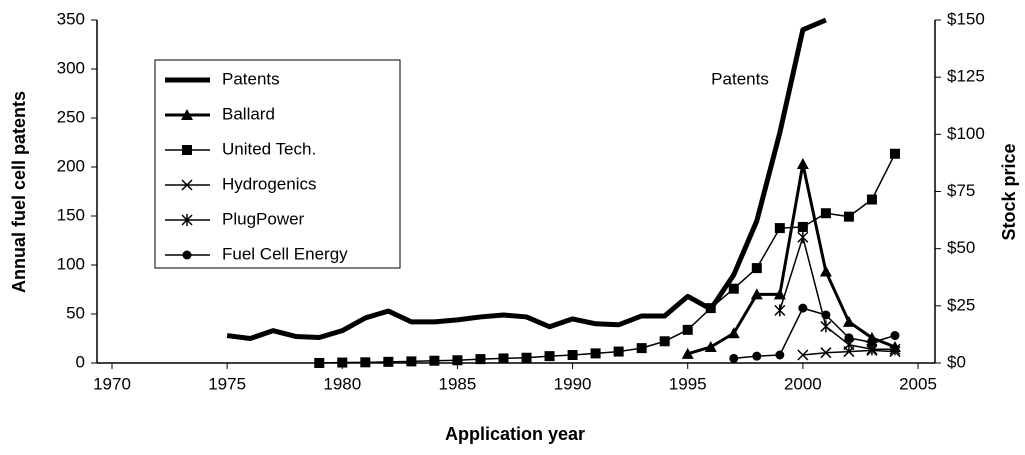  Describe the element at coordinates (269, 183) in the screenshot. I see `legend-label: Hydrogenics` at that location.